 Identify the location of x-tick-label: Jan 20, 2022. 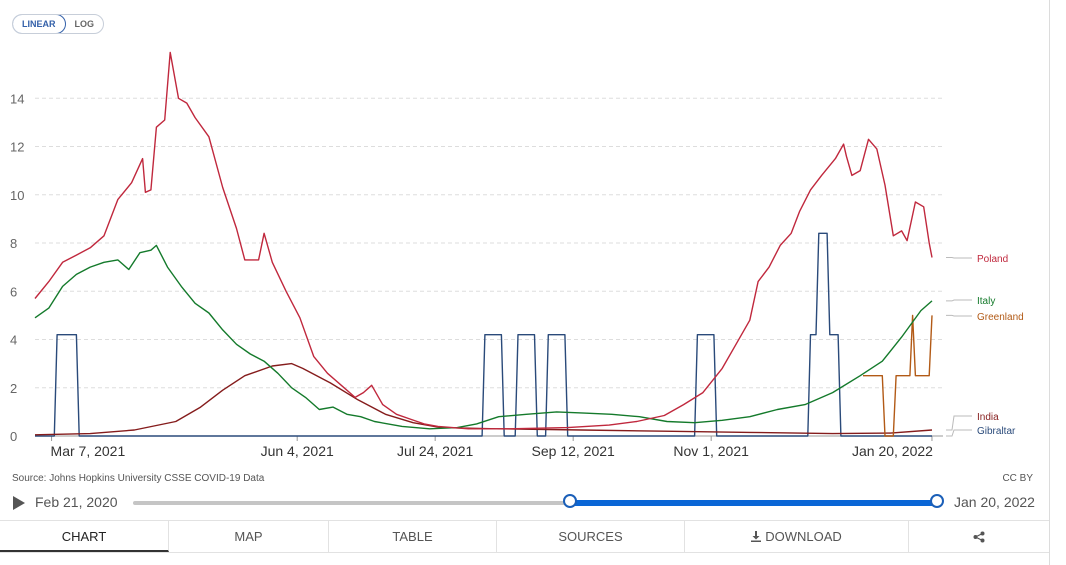
(892, 451).